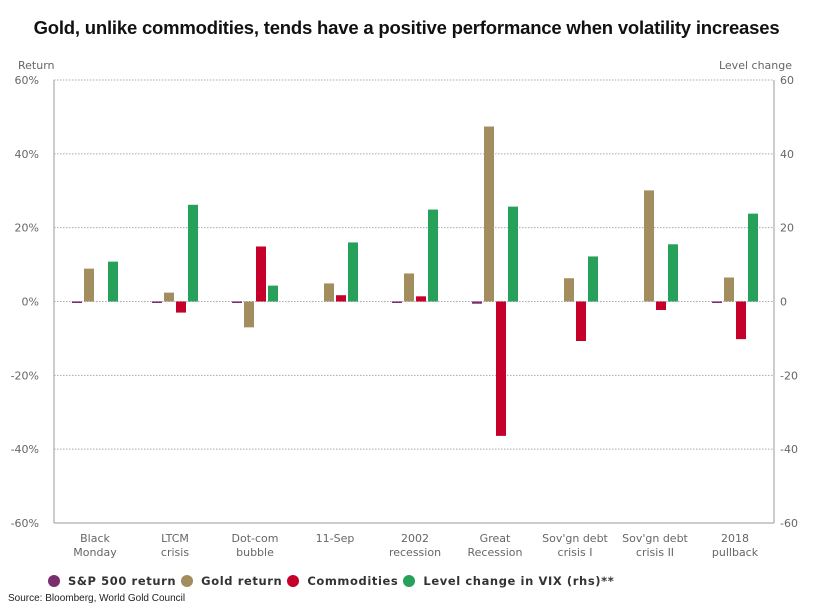  Describe the element at coordinates (27, 228) in the screenshot. I see `left-tick-label: 20%` at that location.